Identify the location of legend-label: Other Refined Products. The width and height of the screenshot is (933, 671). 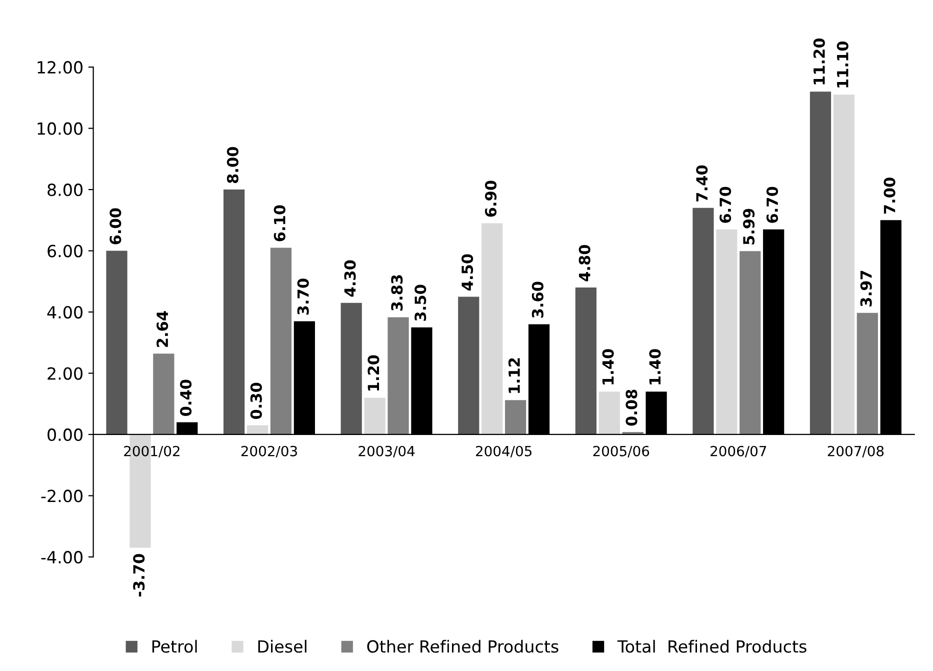
(462, 646).